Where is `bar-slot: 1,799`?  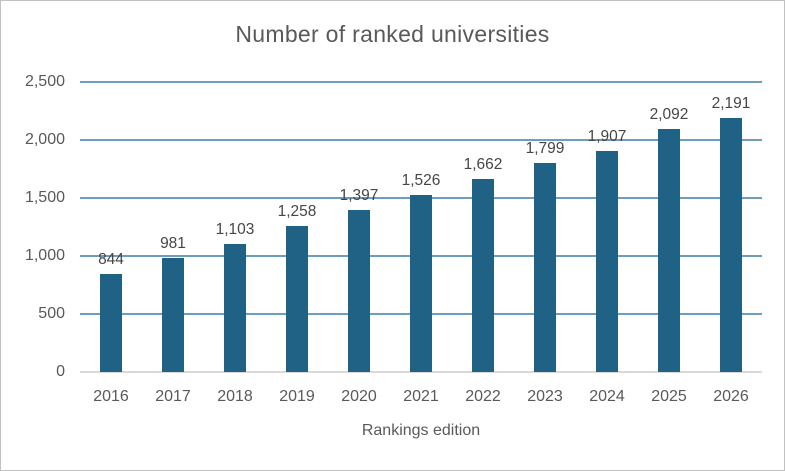
bar-slot: 1,799 is located at coordinates (545, 227).